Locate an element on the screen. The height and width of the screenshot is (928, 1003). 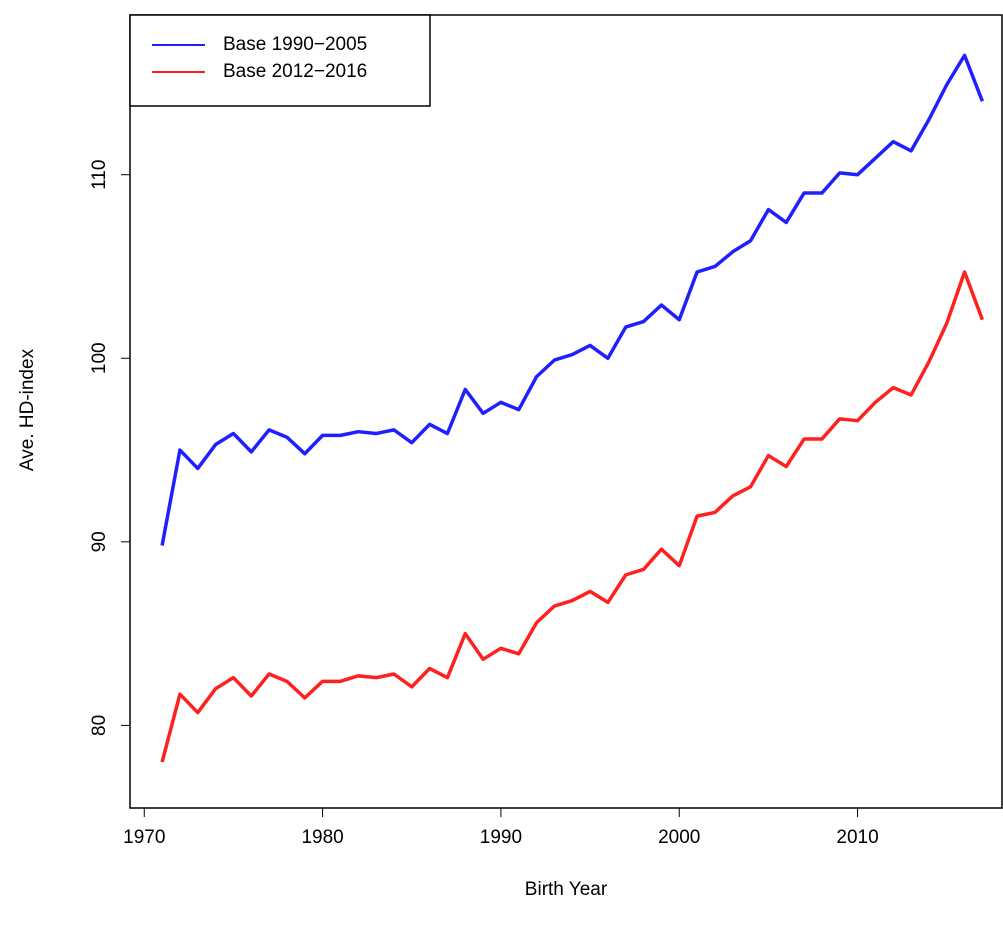
y-tick-label: 90 is located at coordinates (99, 541).